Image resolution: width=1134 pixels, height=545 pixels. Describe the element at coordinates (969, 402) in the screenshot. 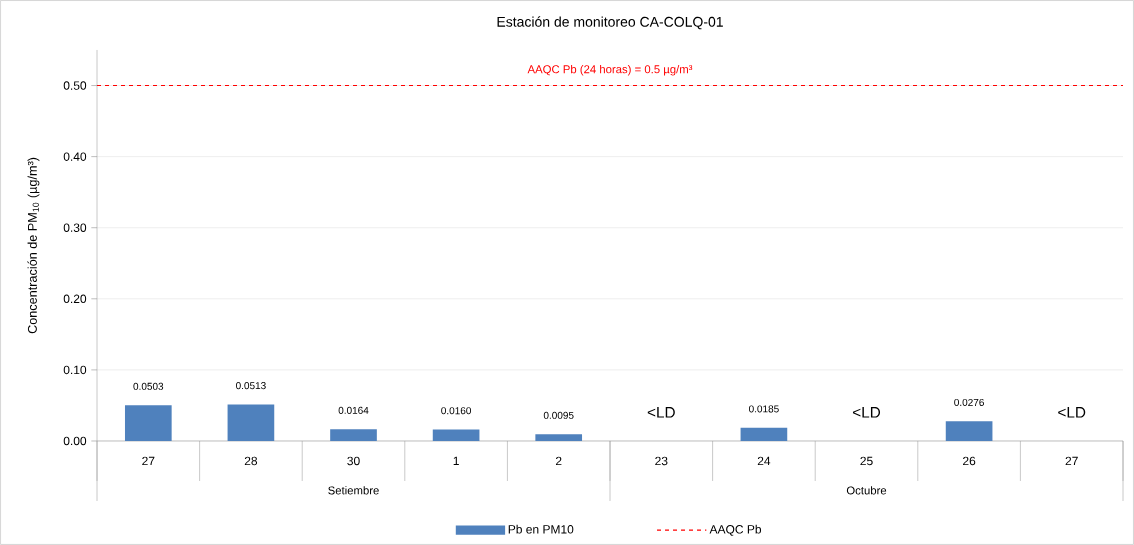

I see `data-label: 0.0276` at that location.